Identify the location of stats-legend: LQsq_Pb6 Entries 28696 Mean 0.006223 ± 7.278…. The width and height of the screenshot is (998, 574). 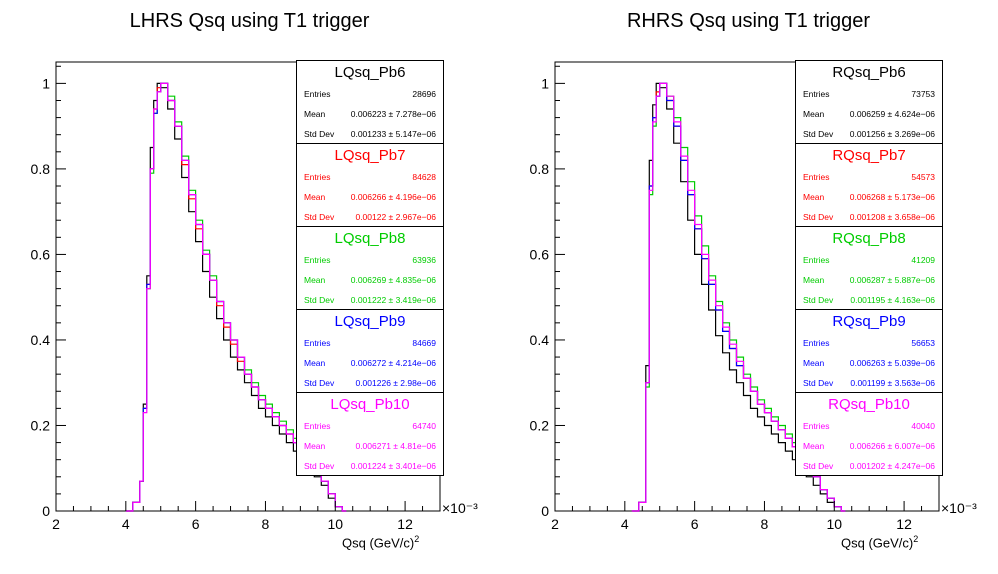
(370, 268).